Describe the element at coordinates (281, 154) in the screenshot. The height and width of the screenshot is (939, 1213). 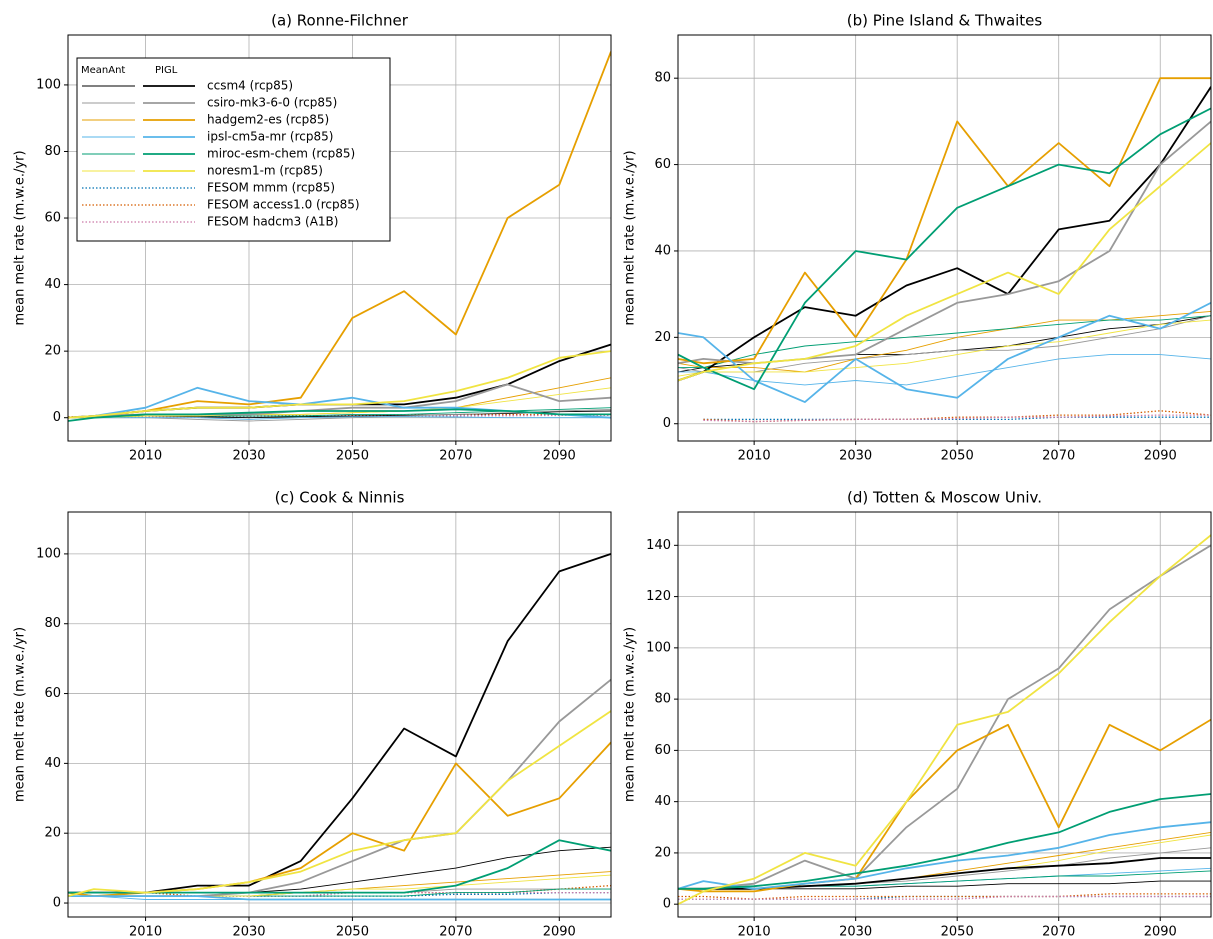
I see `legend-label: miroc-esm-chem (rcp85)` at that location.